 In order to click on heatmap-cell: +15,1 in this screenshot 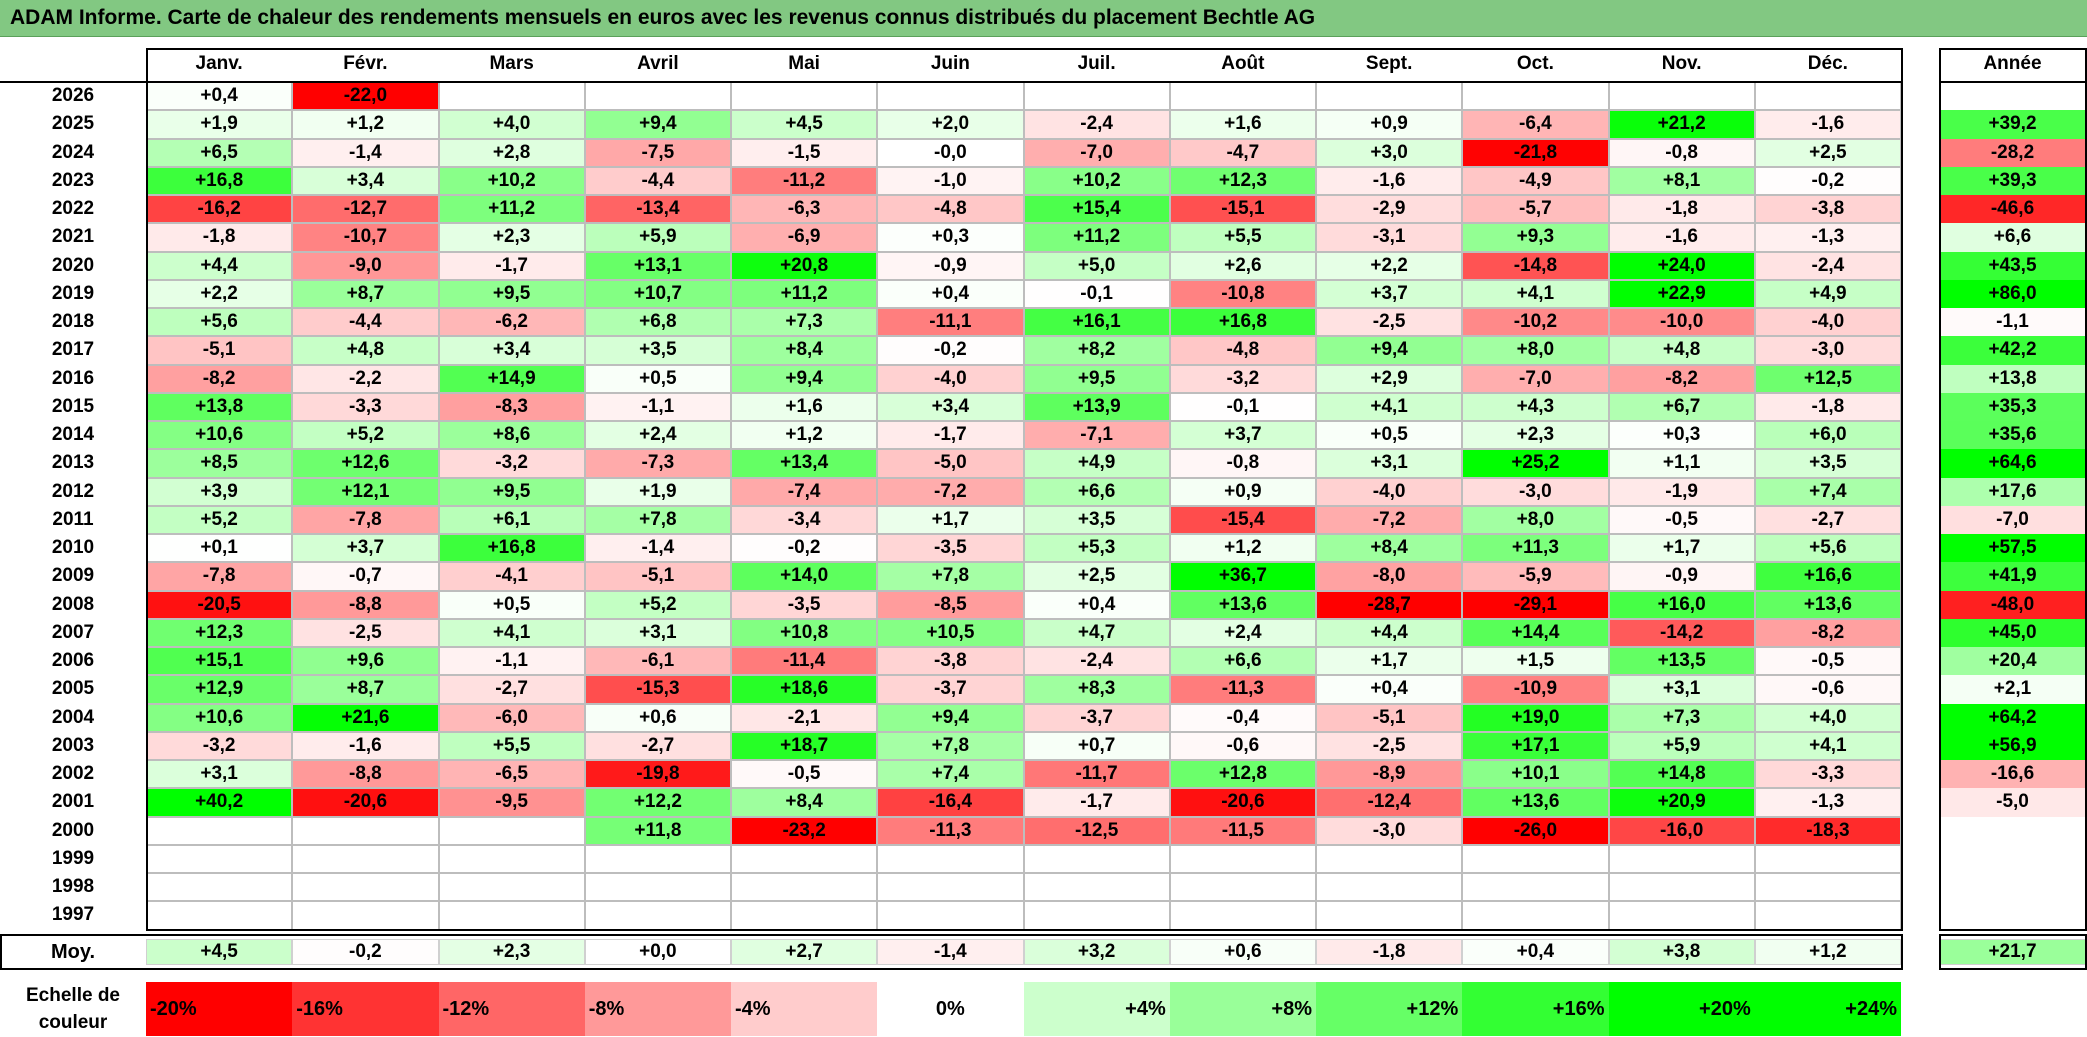, I will do `click(219, 661)`.